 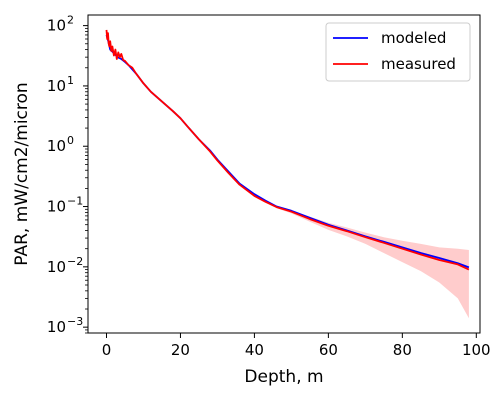 I want to click on x-tick-label: 100, so click(x=476, y=350).